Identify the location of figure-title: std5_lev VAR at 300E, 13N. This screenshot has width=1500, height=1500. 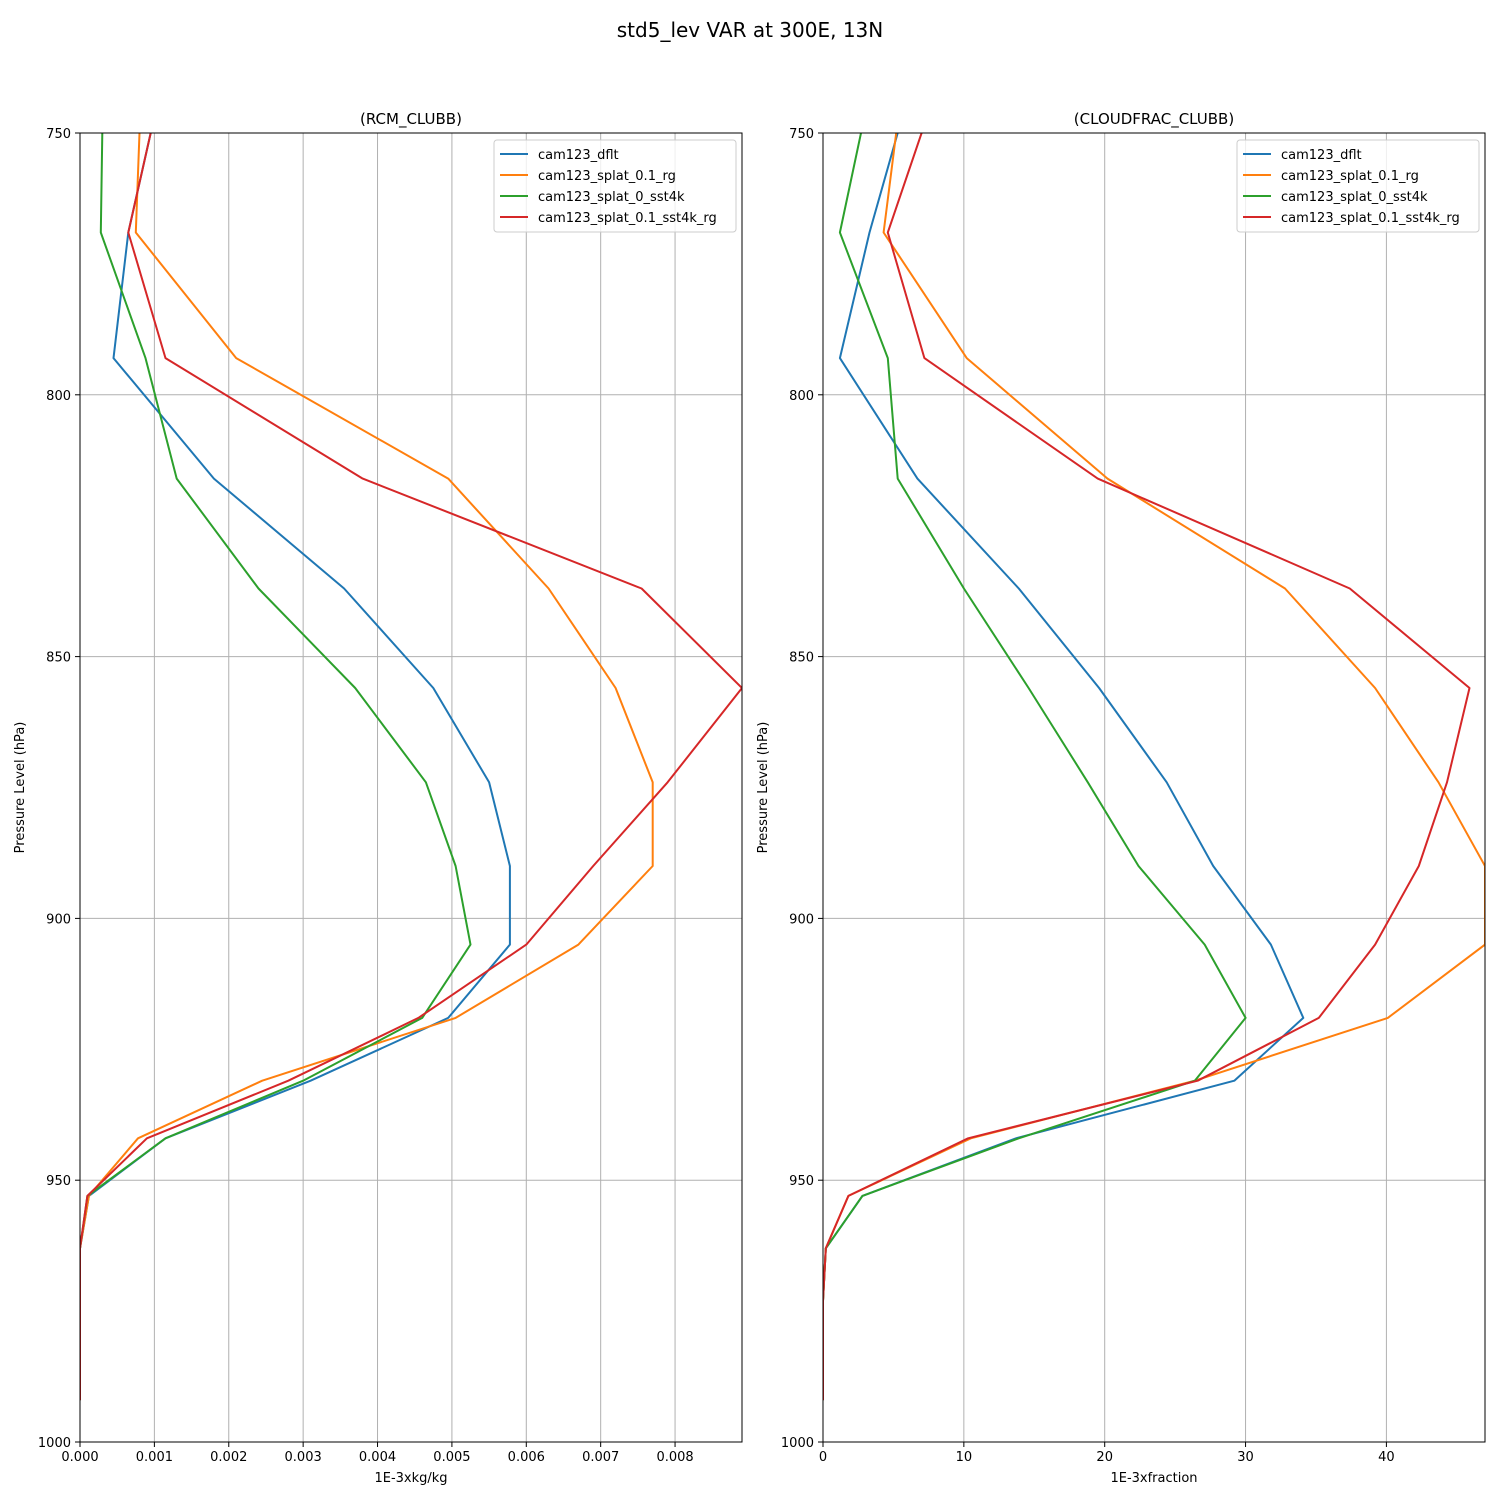
(750, 30).